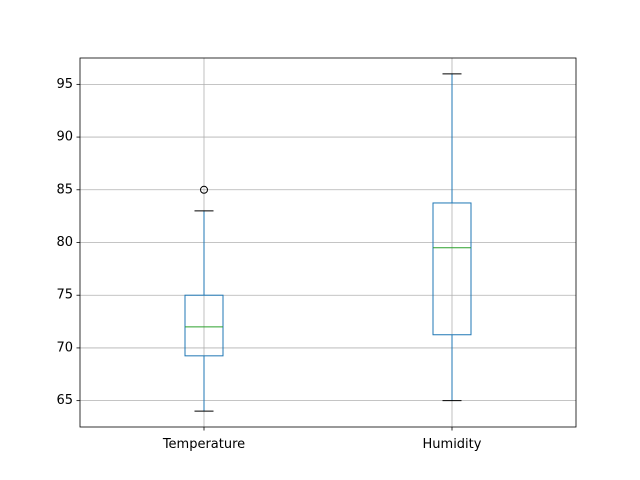 This screenshot has width=640, height=480. I want to click on y-tick-label: 65, so click(64, 400).